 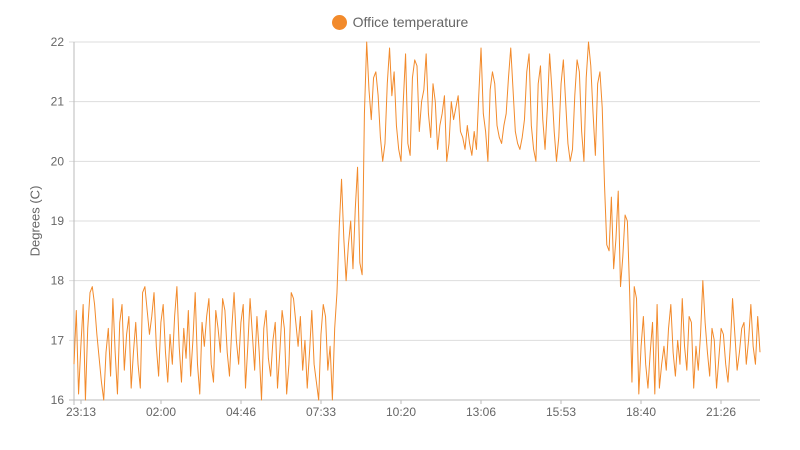 What do you see at coordinates (241, 412) in the screenshot?
I see `x-tick-label: 04:46` at bounding box center [241, 412].